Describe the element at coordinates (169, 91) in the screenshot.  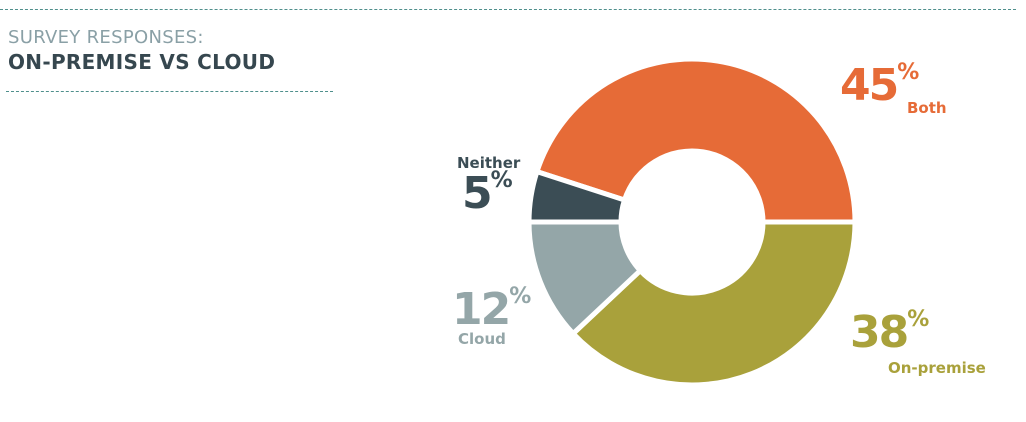
I see `title-divider` at that location.